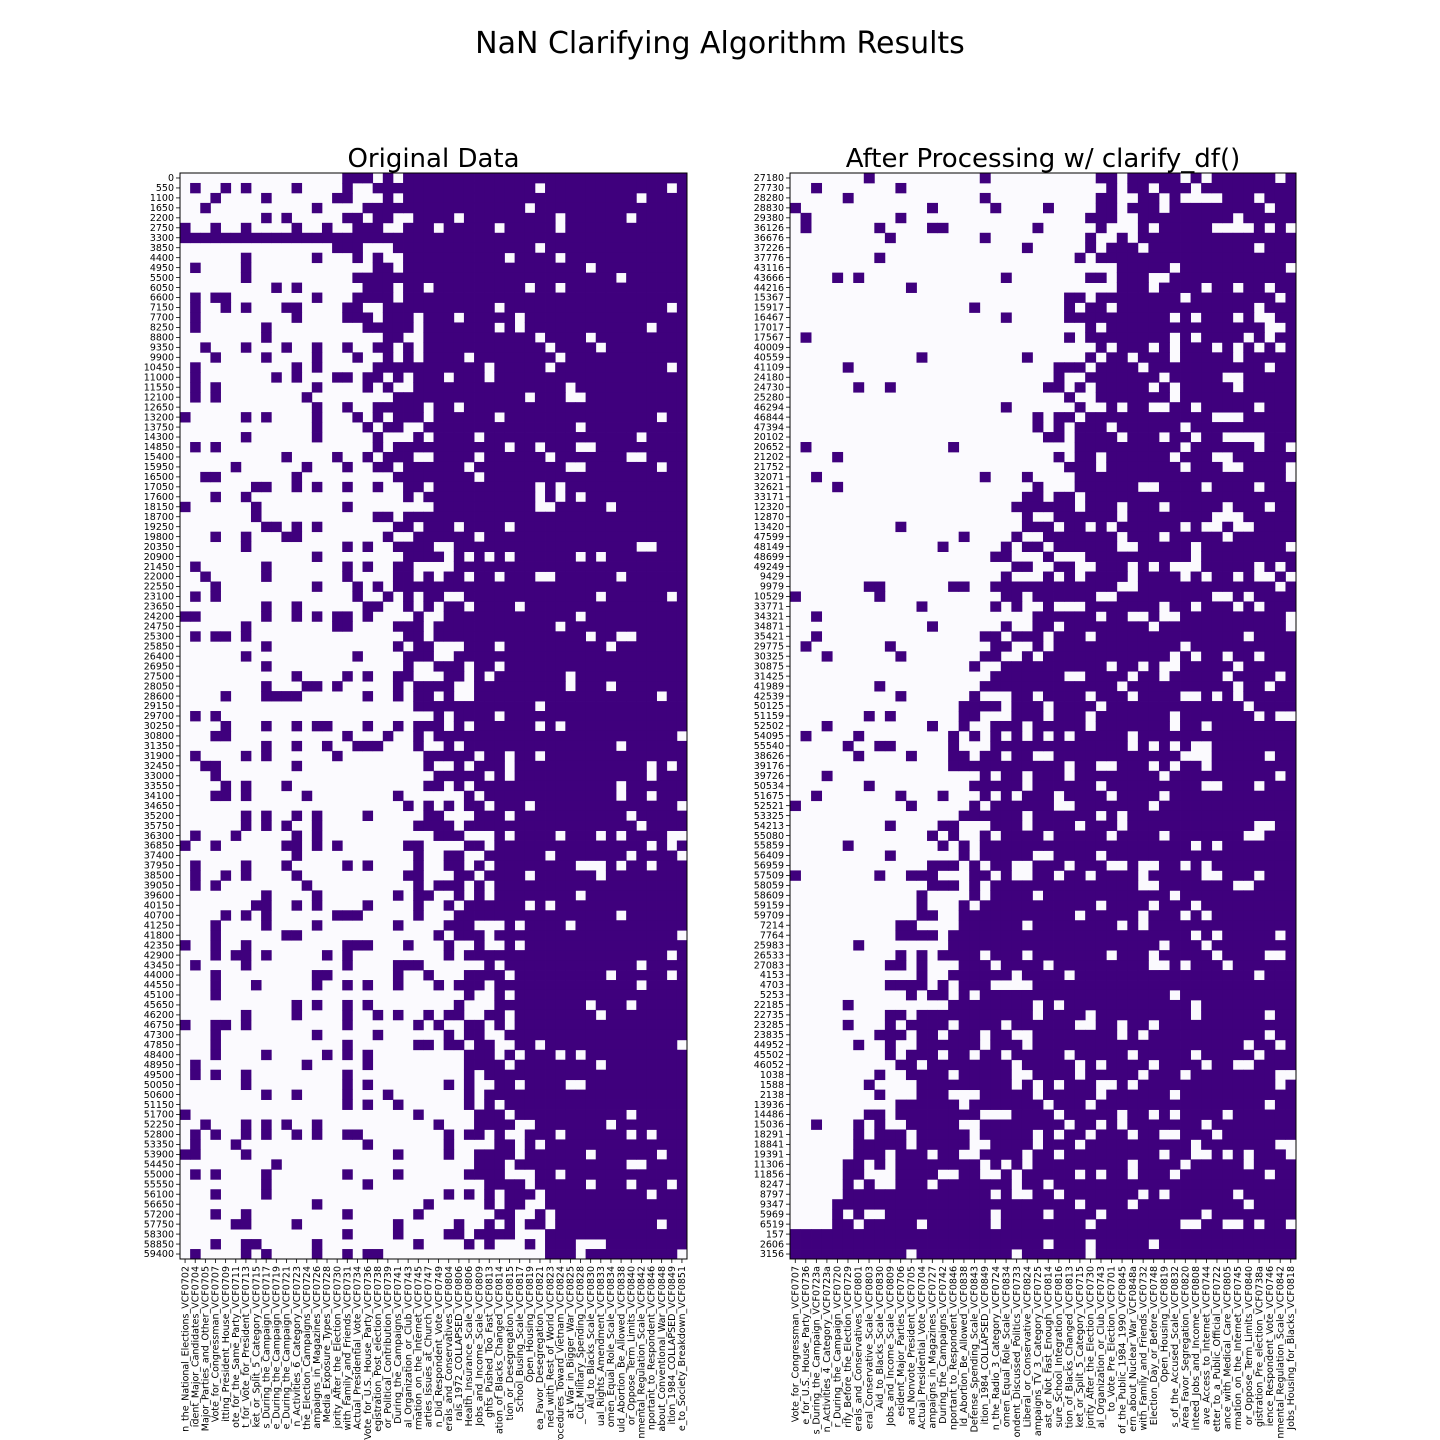 The height and width of the screenshot is (1440, 1440). What do you see at coordinates (159, 995) in the screenshot?
I see `y-tick-label: 45100` at bounding box center [159, 995].